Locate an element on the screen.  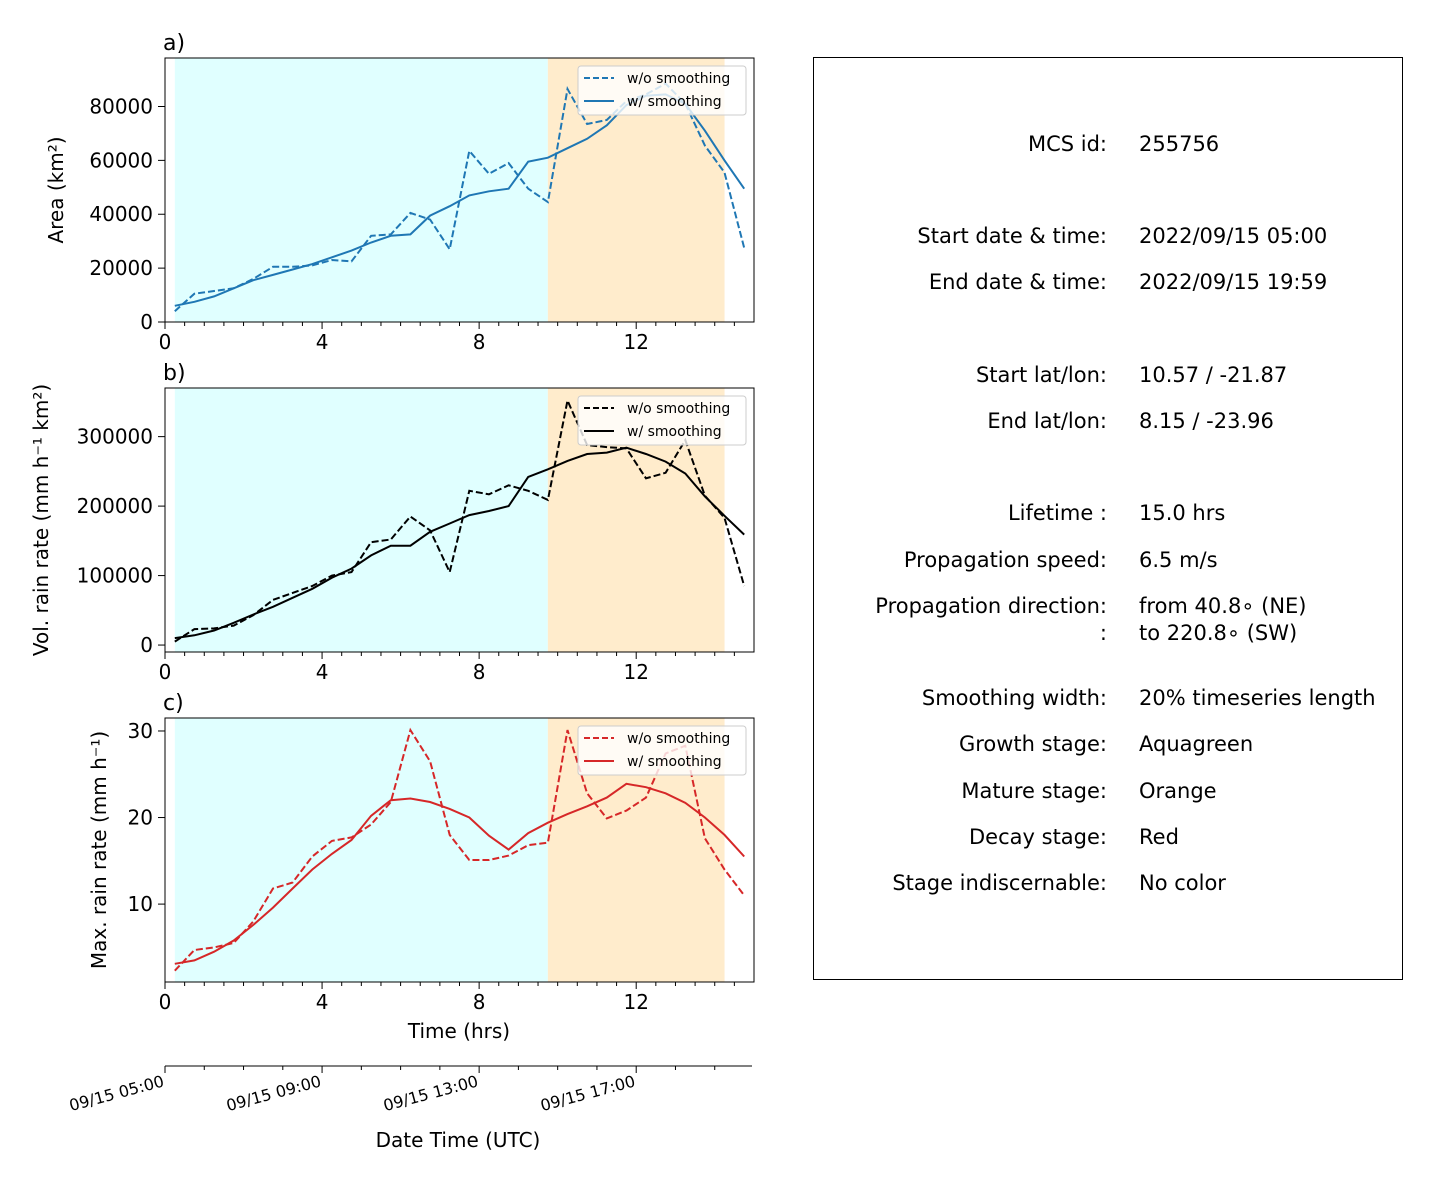
info-label: MCS id: is located at coordinates (1067, 144).